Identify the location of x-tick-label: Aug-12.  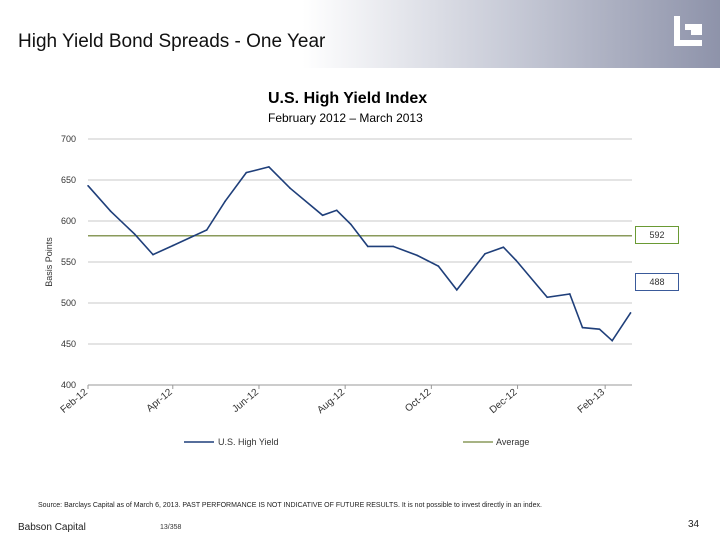
(331, 401).